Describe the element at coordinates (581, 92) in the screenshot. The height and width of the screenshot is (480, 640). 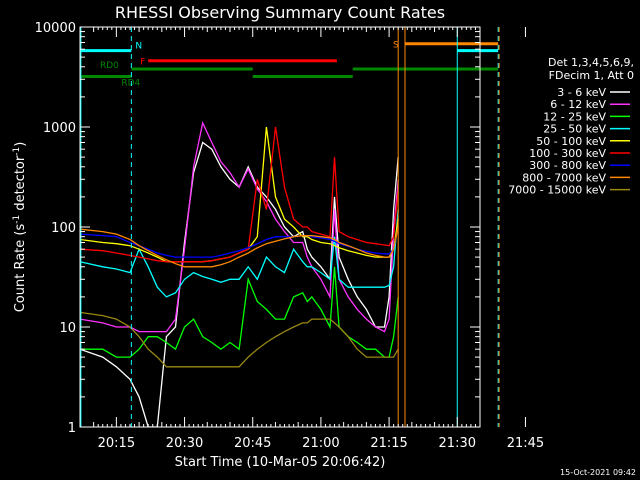
I see `legend-label-0: 3 - 6 keV` at that location.